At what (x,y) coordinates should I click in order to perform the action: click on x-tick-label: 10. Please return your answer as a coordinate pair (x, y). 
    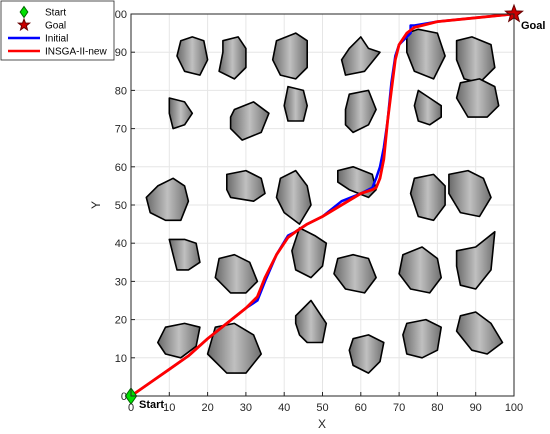
    Looking at the image, I should click on (169, 408).